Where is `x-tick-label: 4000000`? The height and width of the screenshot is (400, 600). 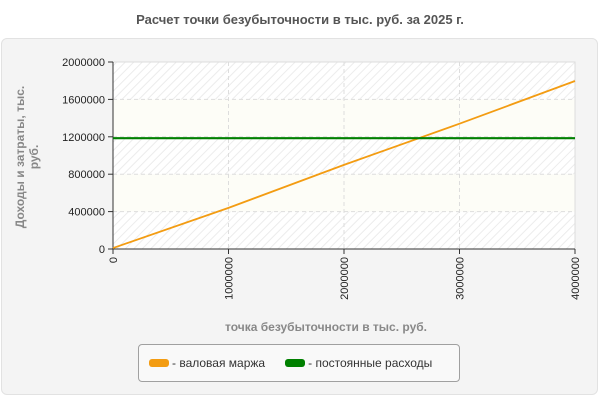
x-tick-label: 4000000 is located at coordinates (576, 278).